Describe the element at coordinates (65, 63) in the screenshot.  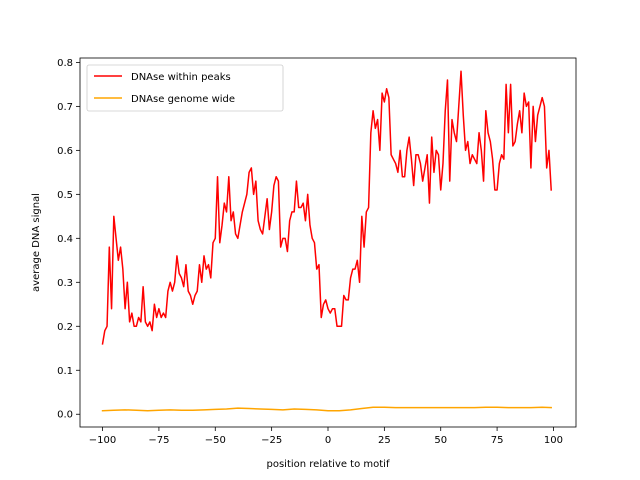
I see `y-tick-label: 0.8` at that location.